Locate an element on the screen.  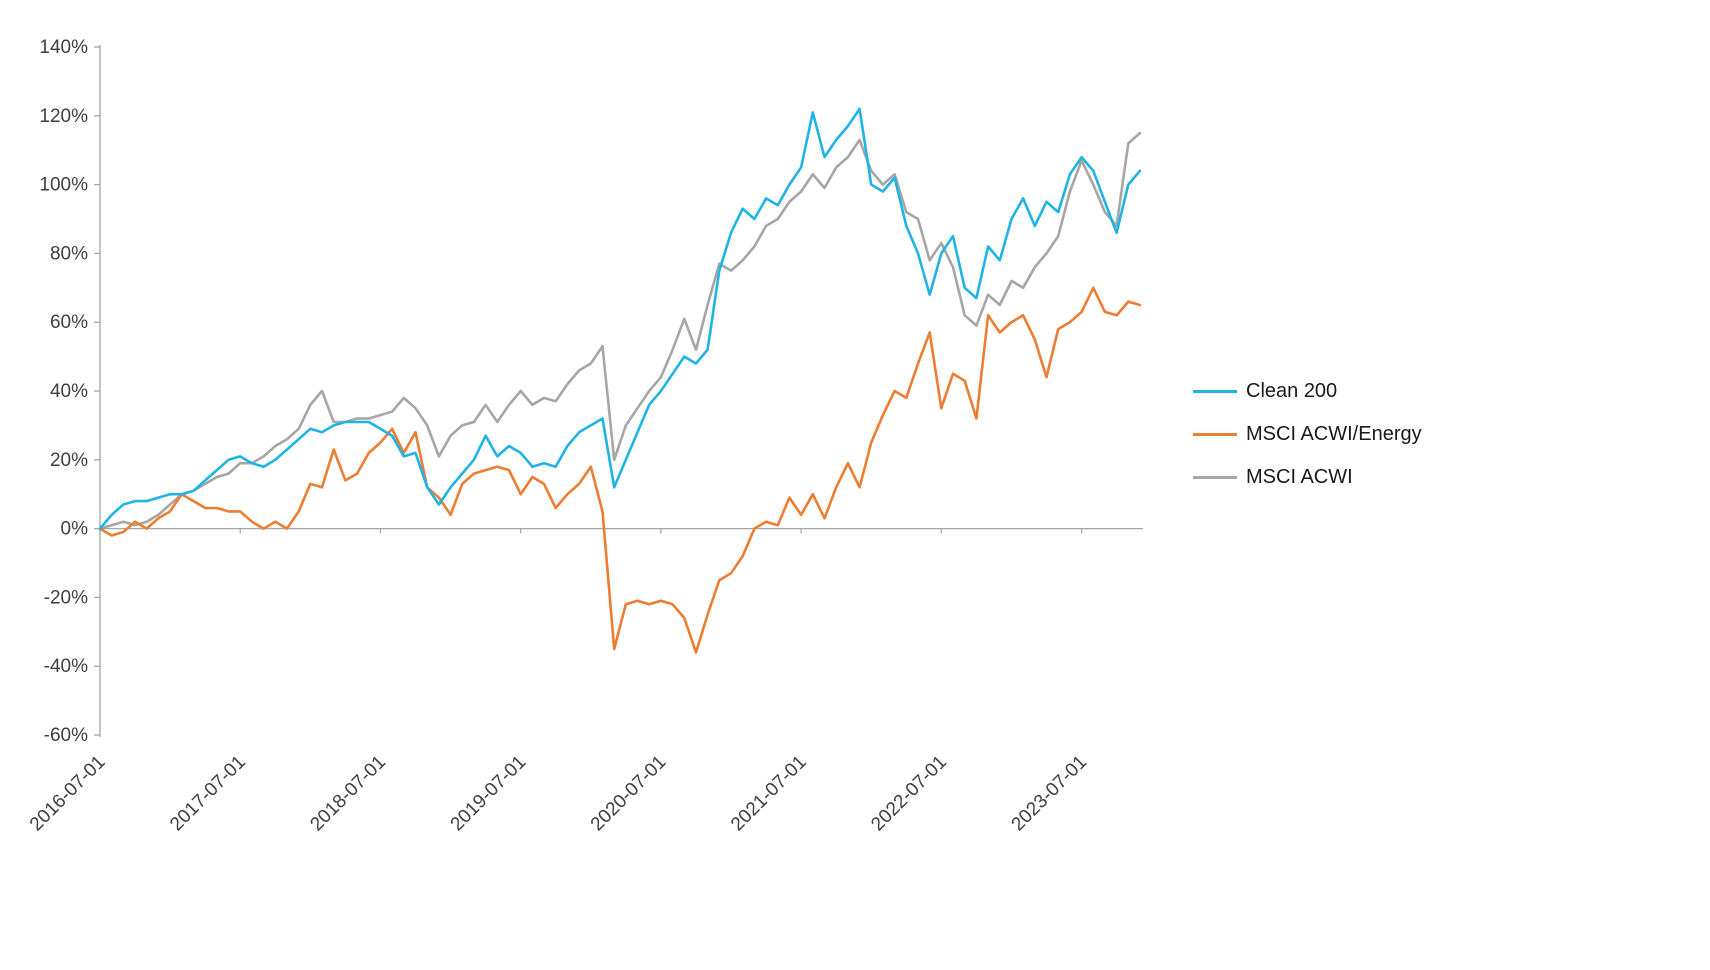
legend-item: MSCI ACWI/Energy is located at coordinates (1307, 434).